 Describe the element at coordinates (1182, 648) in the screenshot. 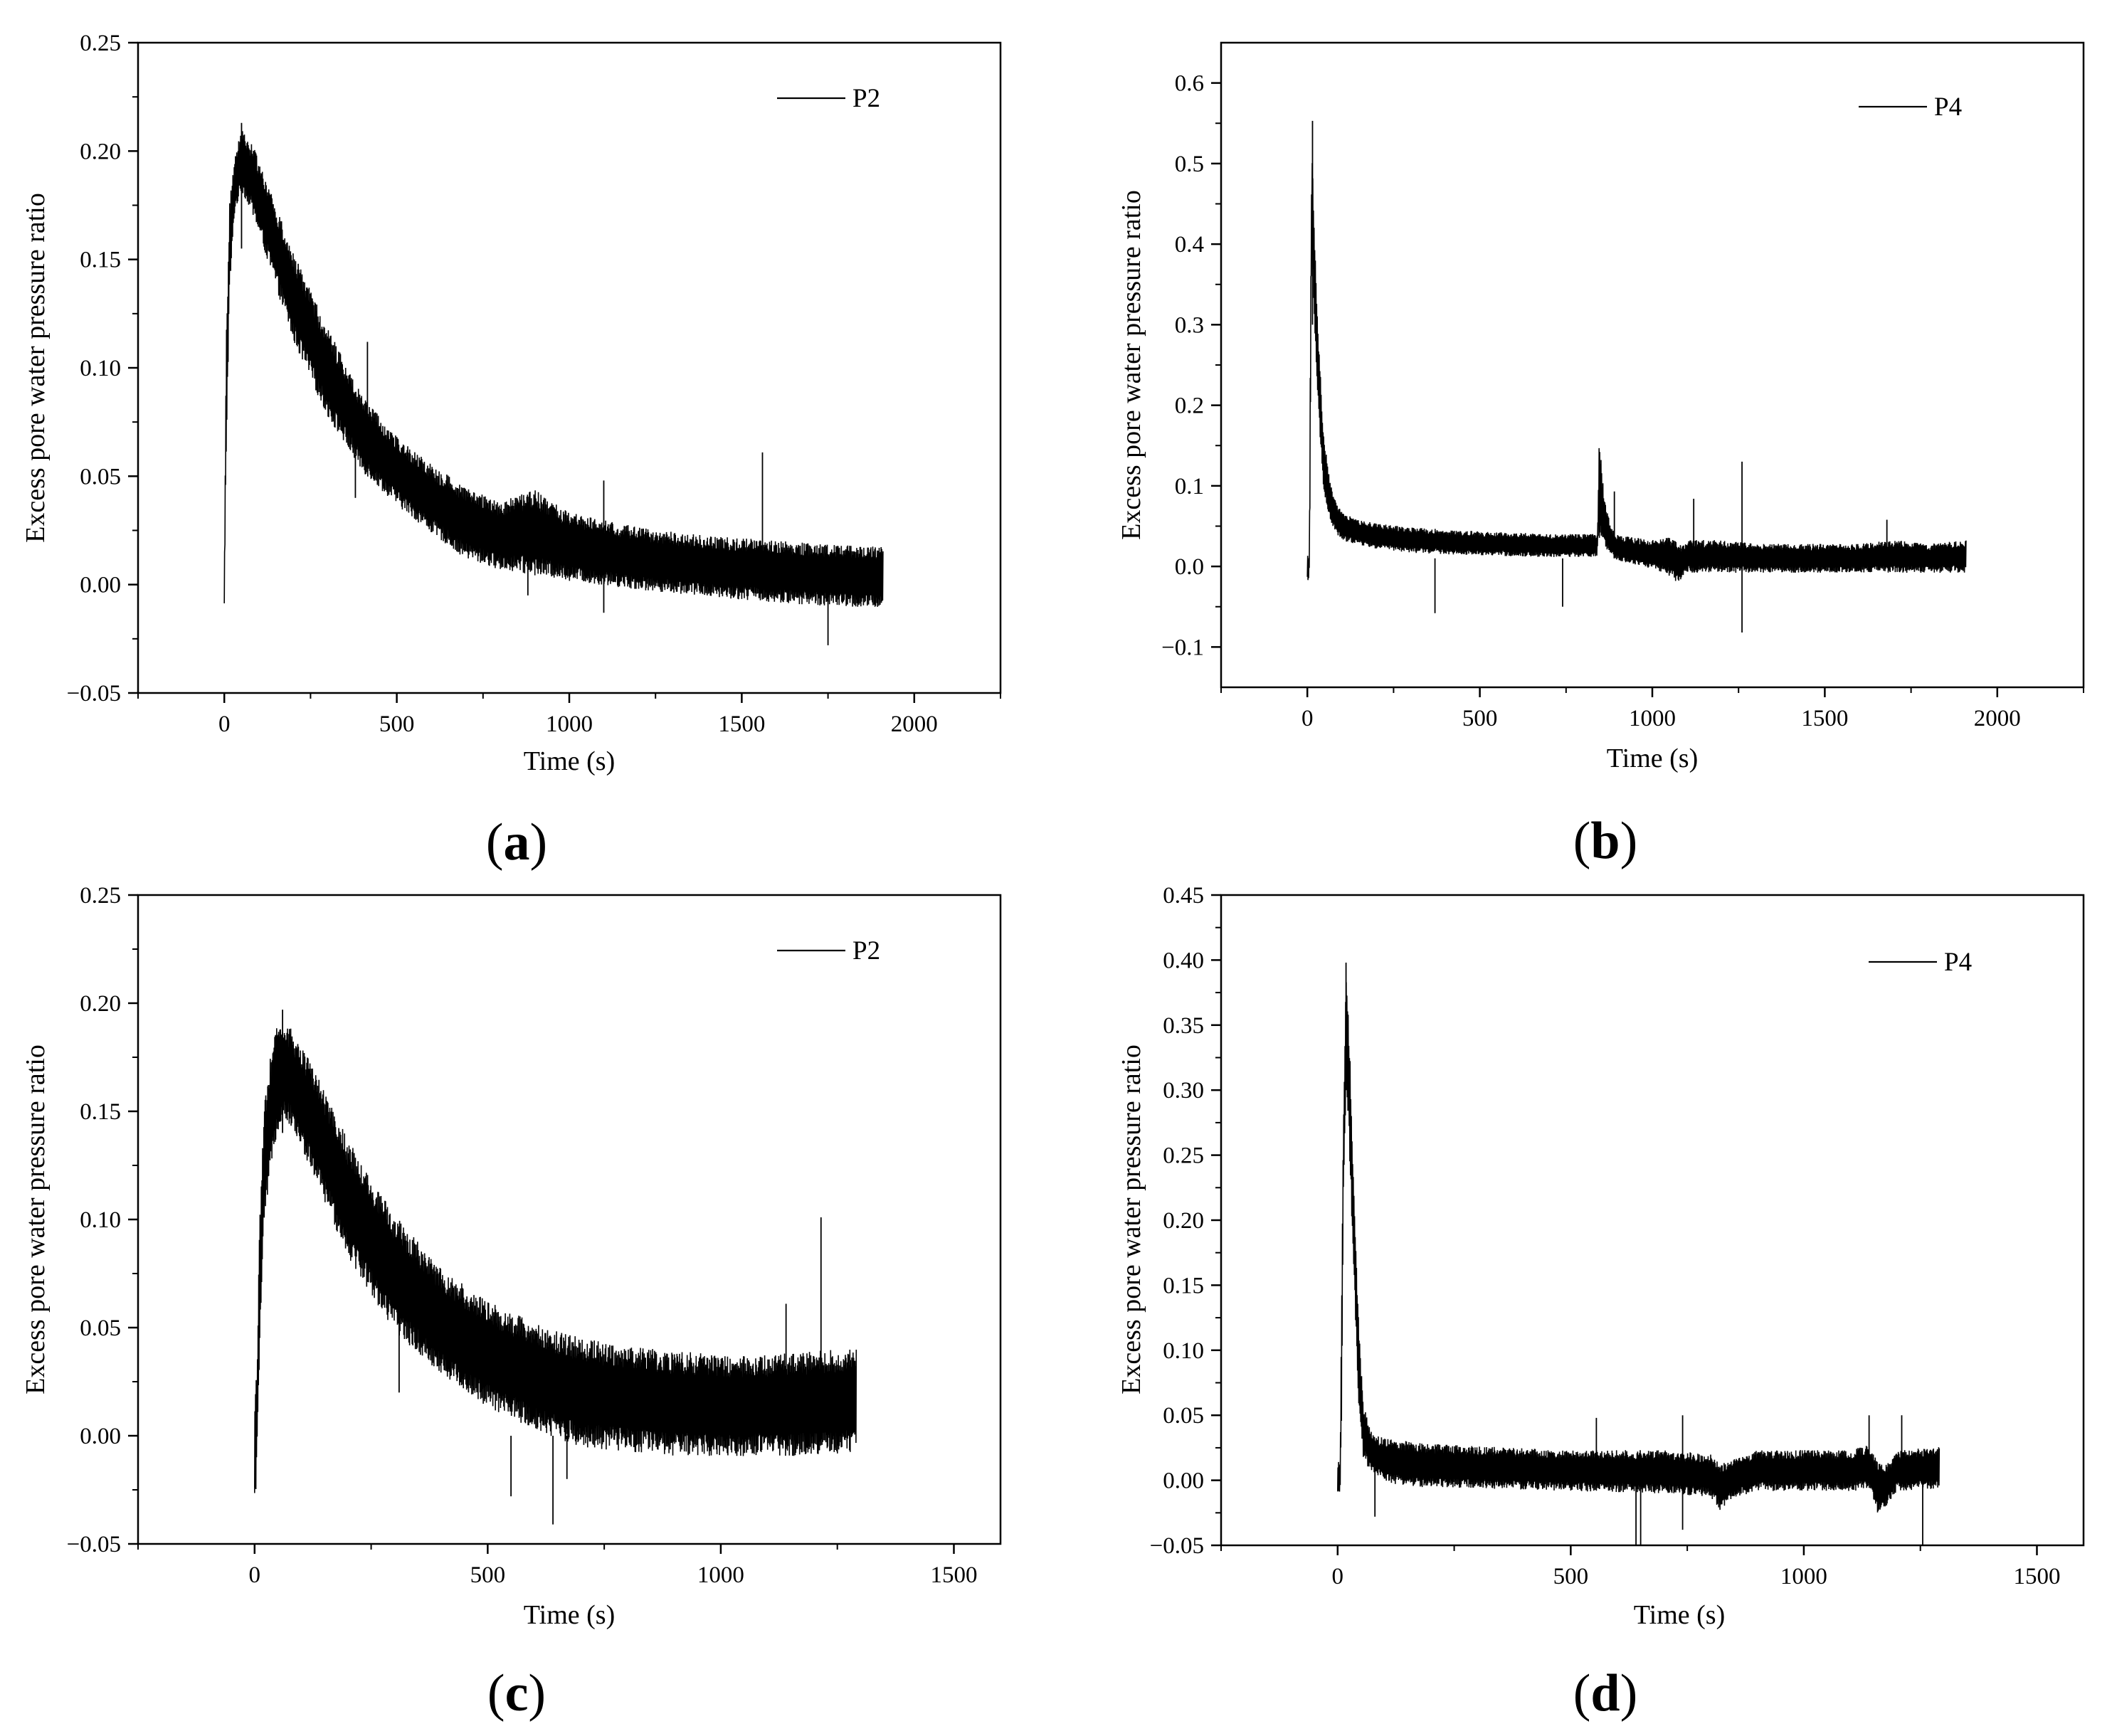

I see `y-tick-label: −0.1` at that location.